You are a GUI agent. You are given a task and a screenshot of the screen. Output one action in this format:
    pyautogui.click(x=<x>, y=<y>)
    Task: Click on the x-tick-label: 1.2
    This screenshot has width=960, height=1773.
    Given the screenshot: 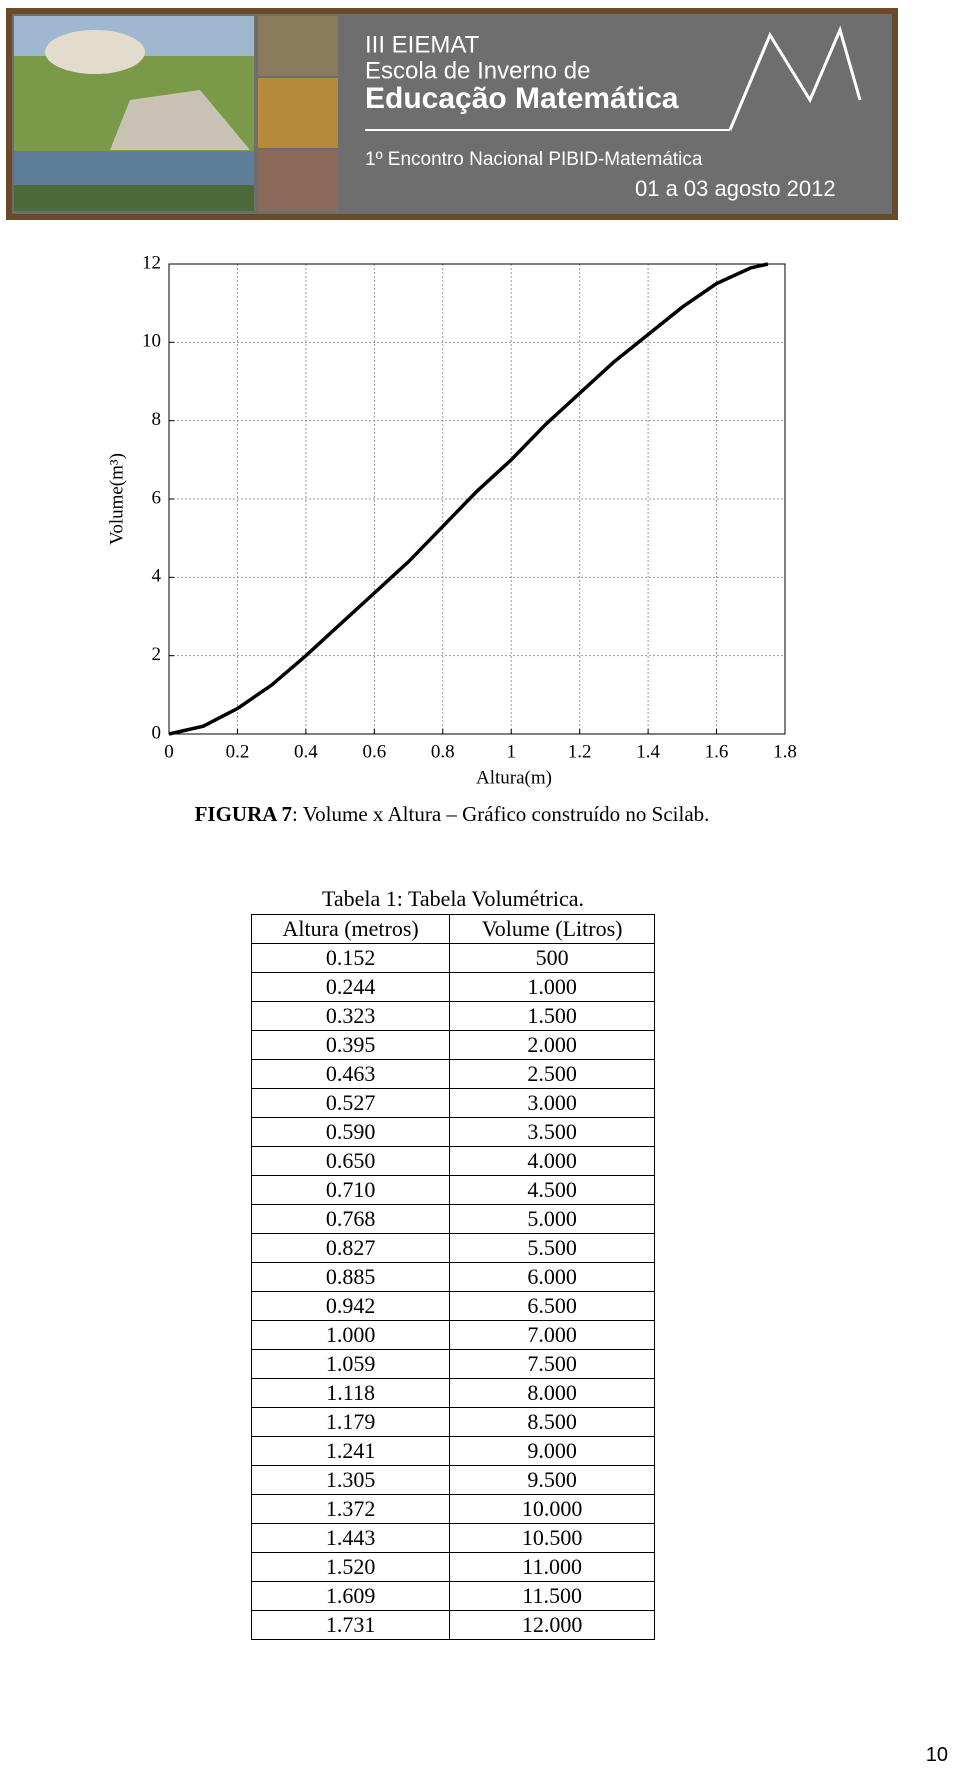 What is the action you would take?
    pyautogui.click(x=580, y=751)
    